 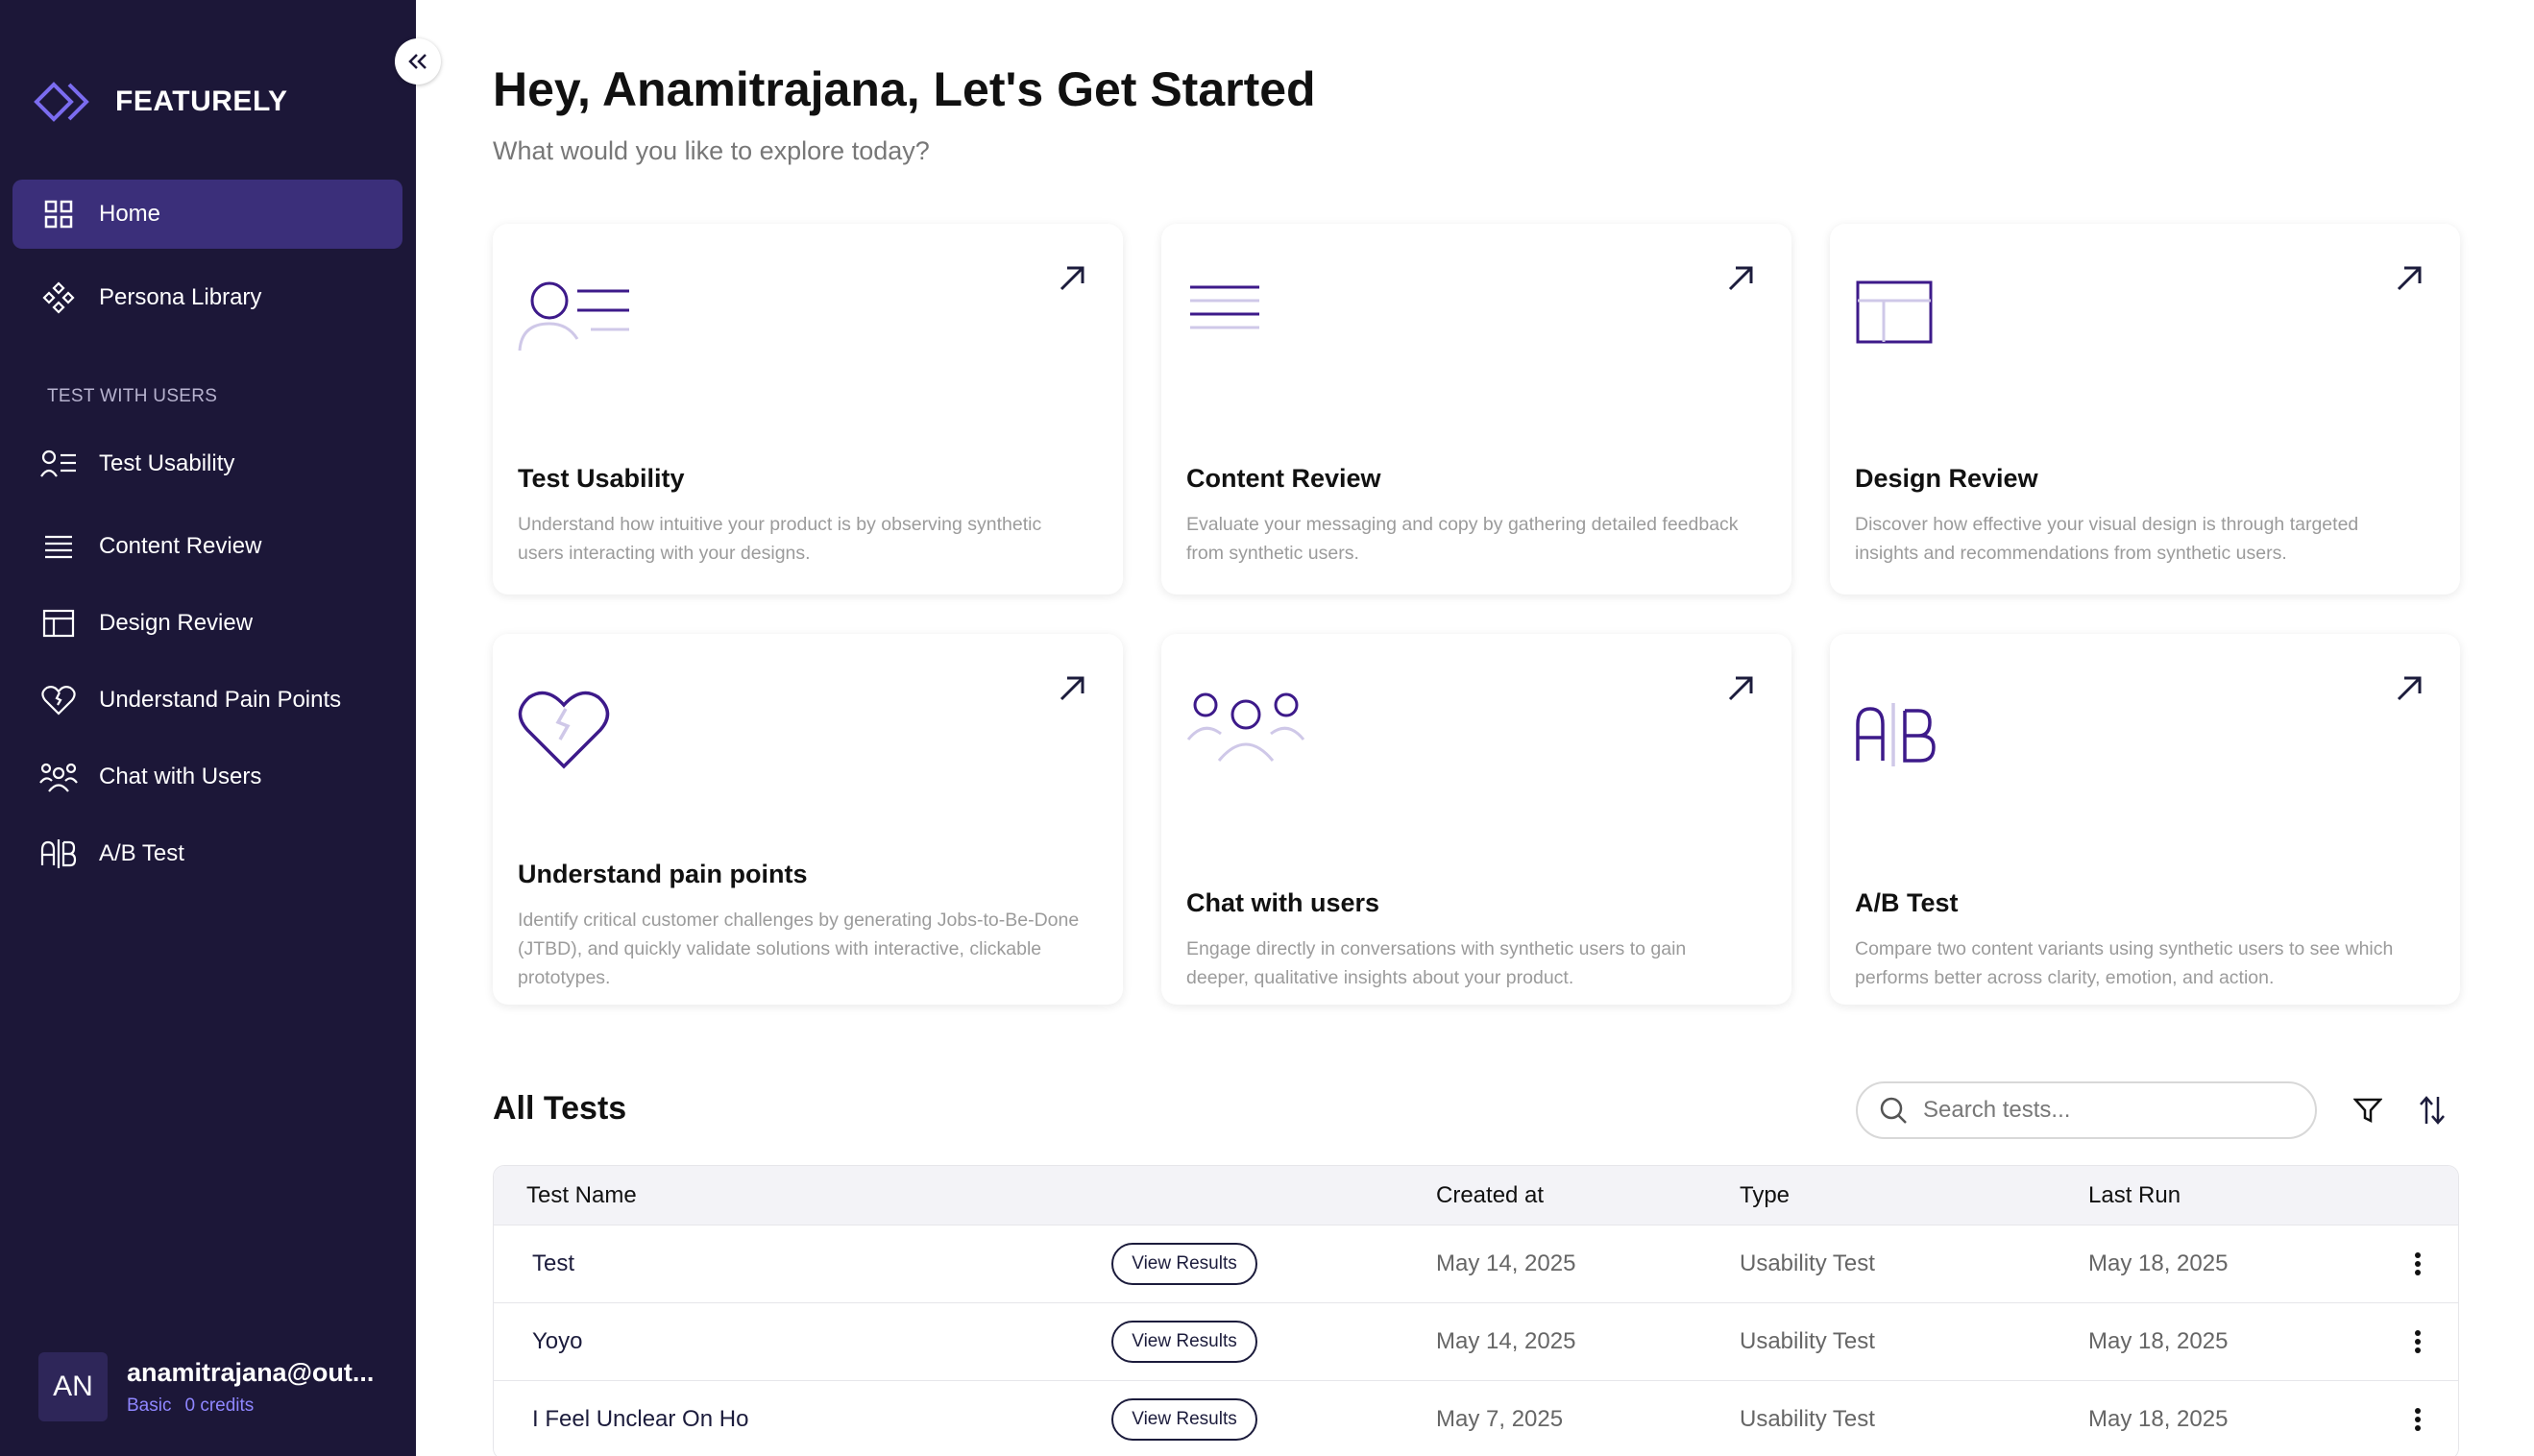 What do you see at coordinates (73, 1386) in the screenshot?
I see `avatar: AN` at bounding box center [73, 1386].